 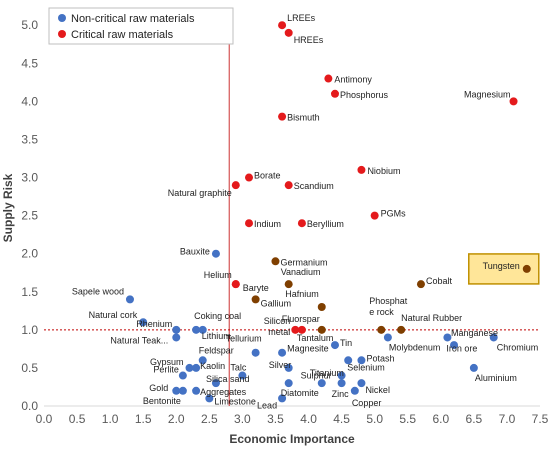 I want to click on label-perlite: Perlite, so click(x=166, y=370).